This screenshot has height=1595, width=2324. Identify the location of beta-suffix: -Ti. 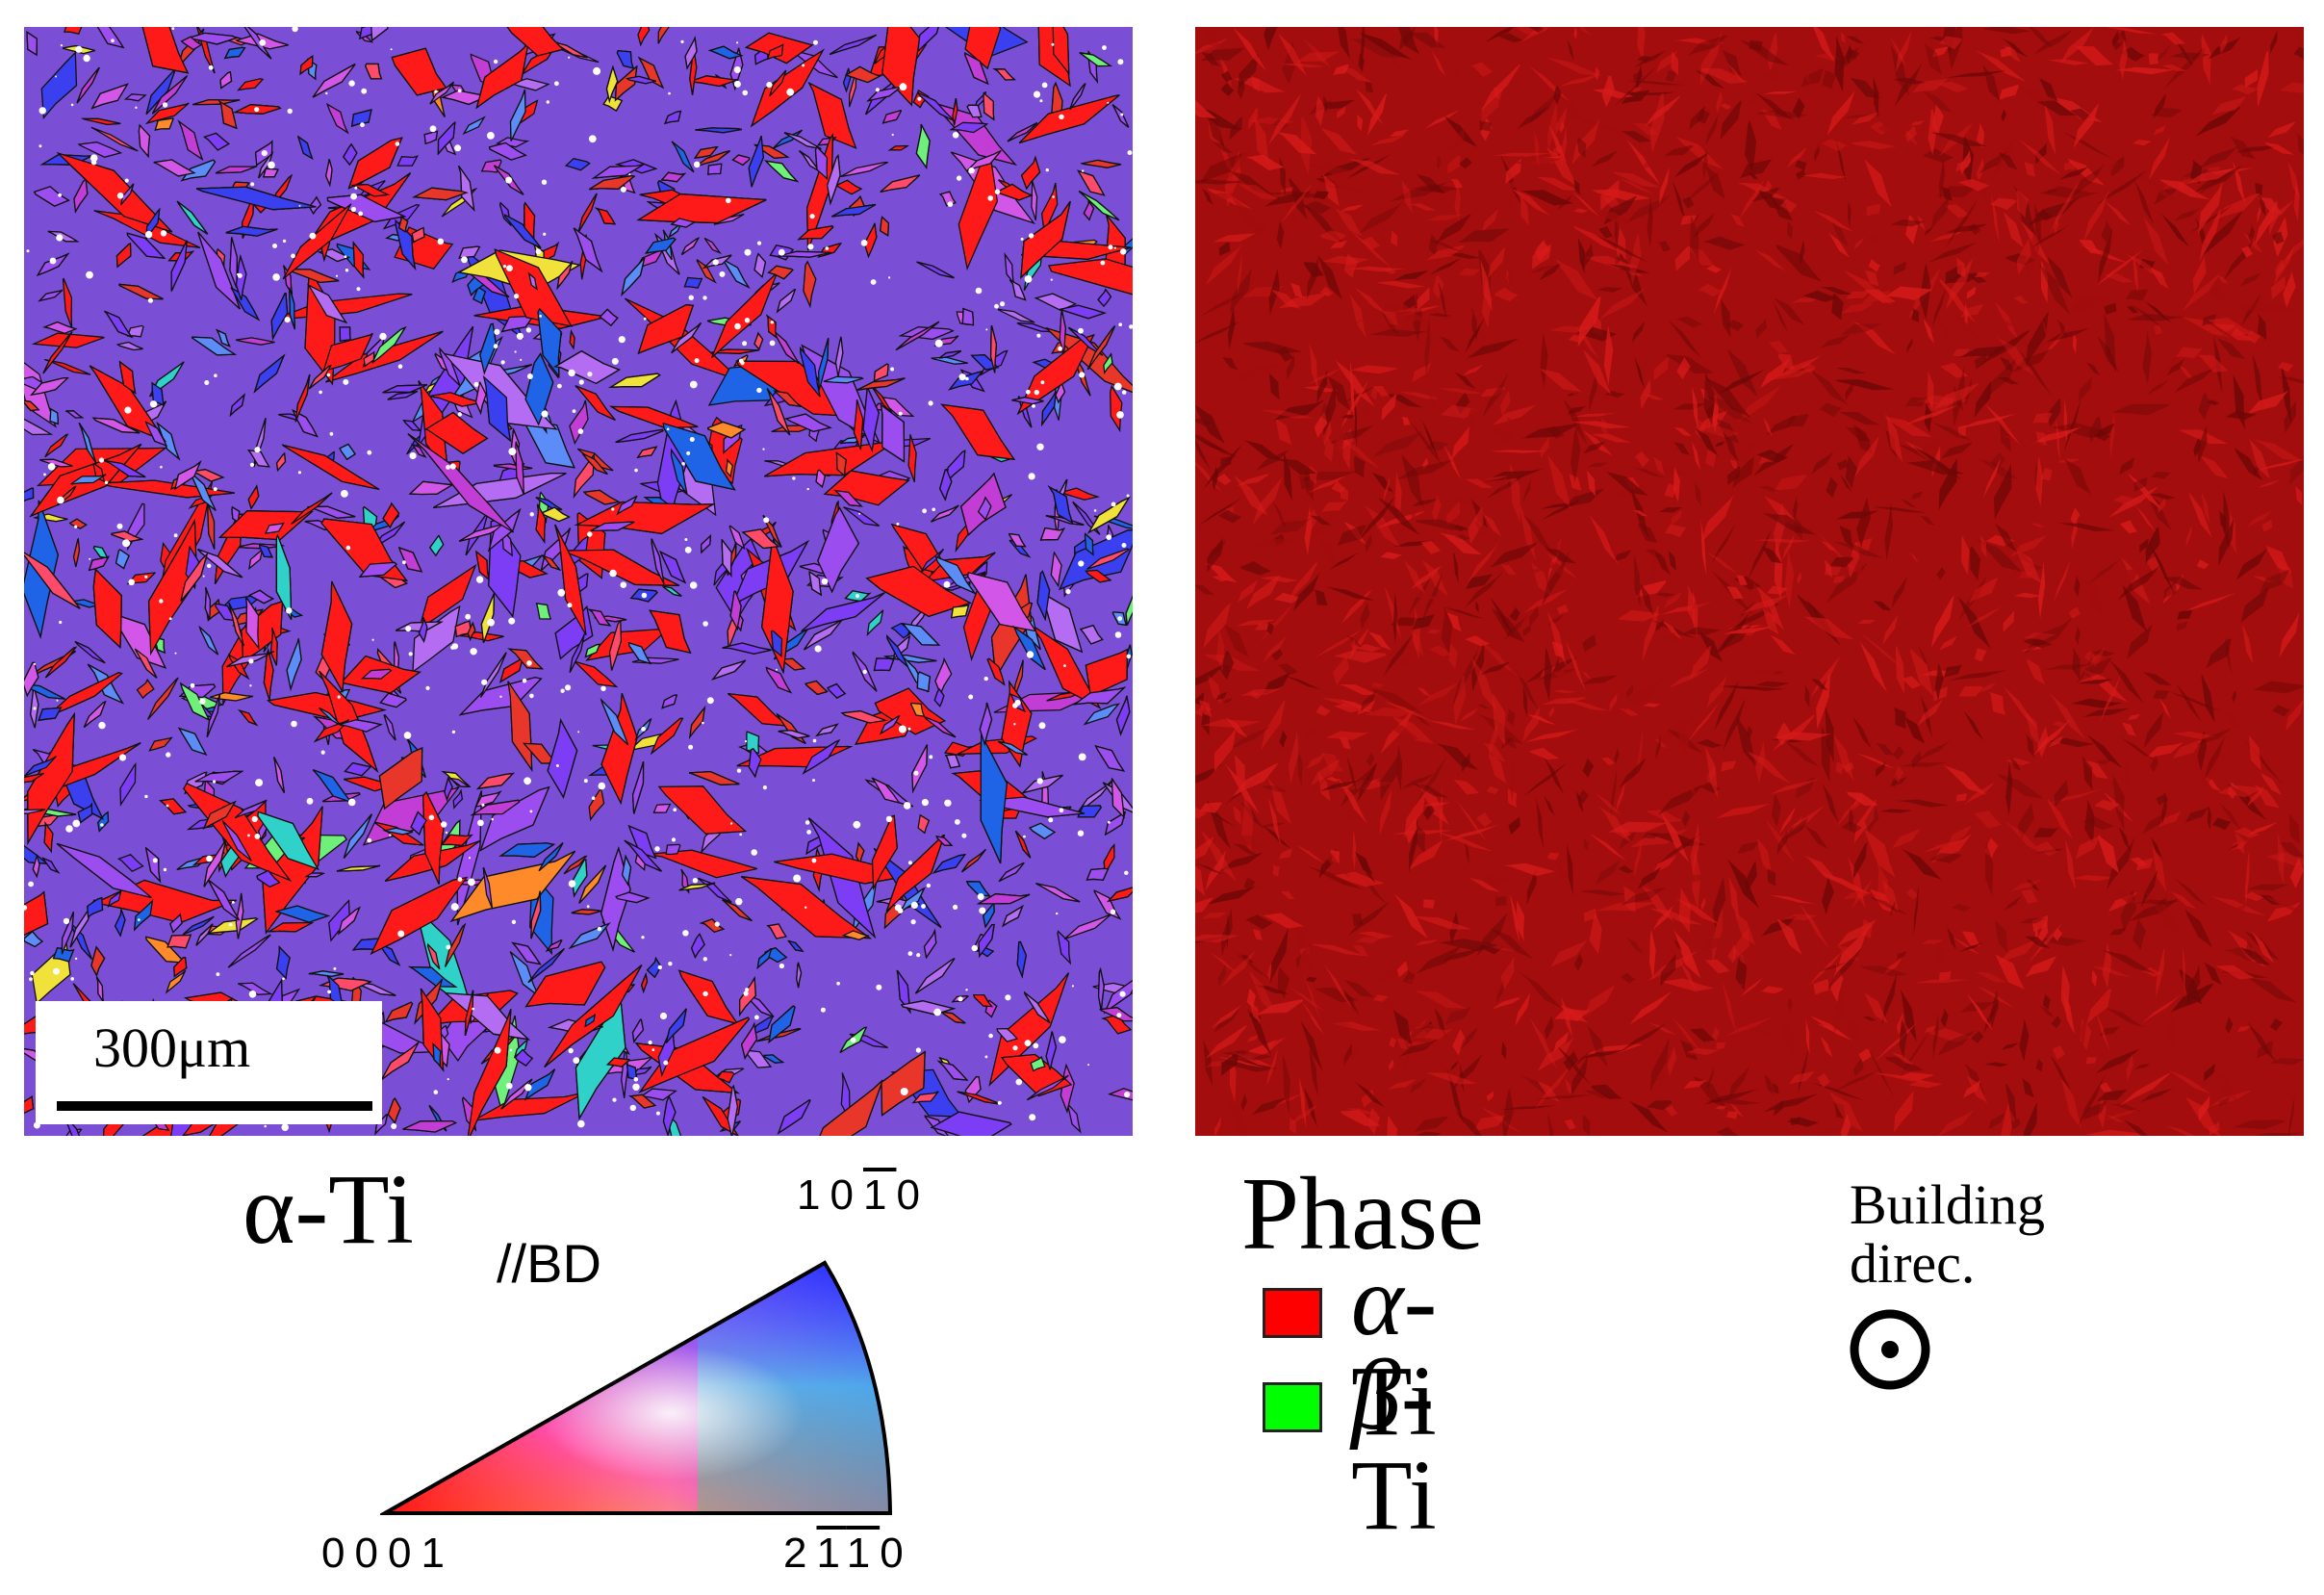
(1394, 1445).